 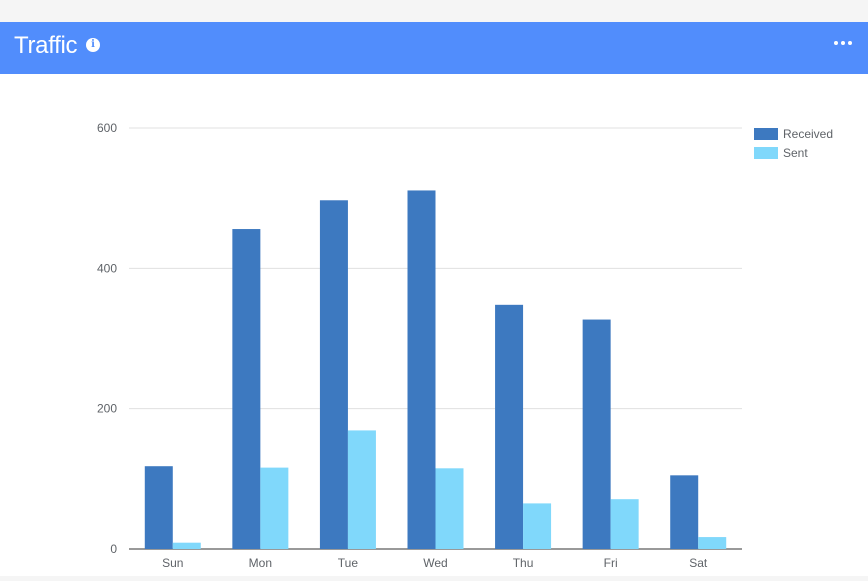 I want to click on more-options-icon, so click(x=843, y=43).